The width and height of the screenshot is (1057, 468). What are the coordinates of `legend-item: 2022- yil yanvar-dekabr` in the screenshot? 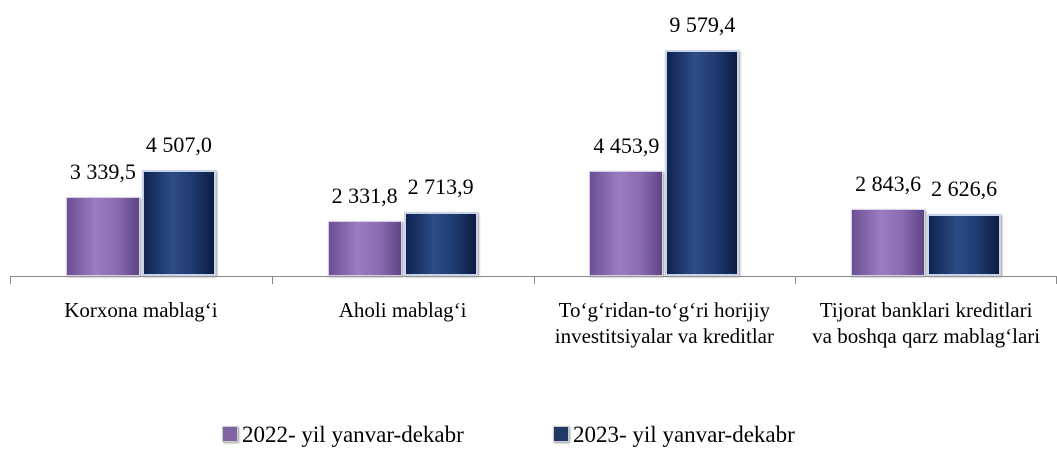 It's located at (343, 435).